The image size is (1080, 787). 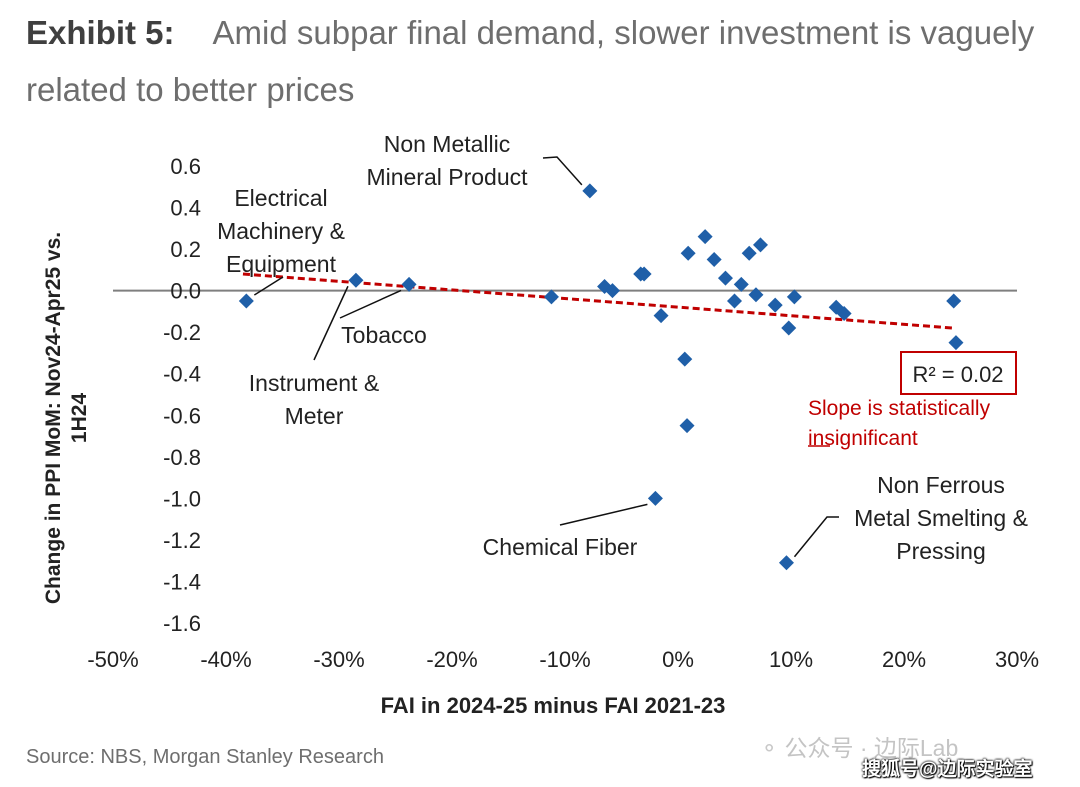 What do you see at coordinates (112, 659) in the screenshot?
I see `x-tick-label: -50%` at bounding box center [112, 659].